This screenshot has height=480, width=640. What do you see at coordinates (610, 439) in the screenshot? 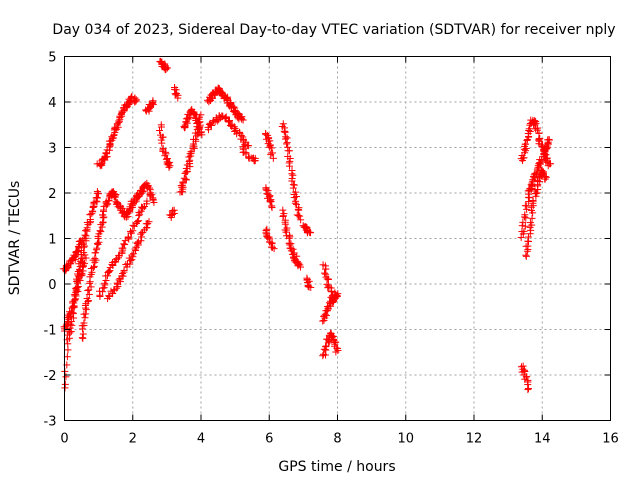
I see `x-tick-label: 16` at bounding box center [610, 439].